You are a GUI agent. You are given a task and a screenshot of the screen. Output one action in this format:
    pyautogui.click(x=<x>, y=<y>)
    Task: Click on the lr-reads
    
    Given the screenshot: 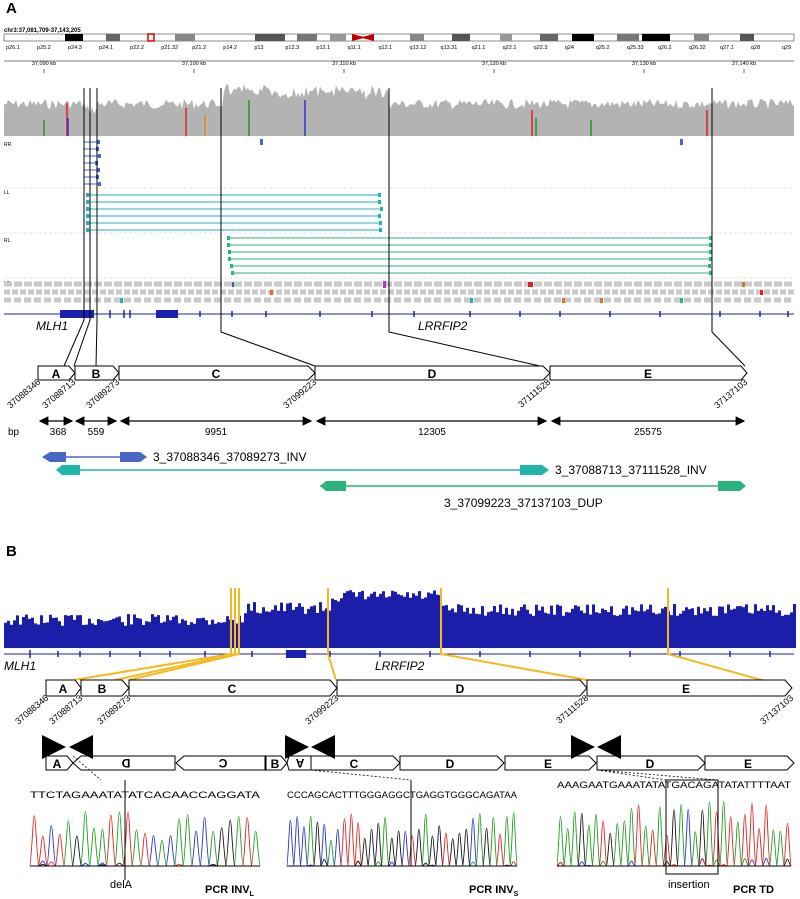 What is the action you would take?
    pyautogui.click(x=399, y=292)
    